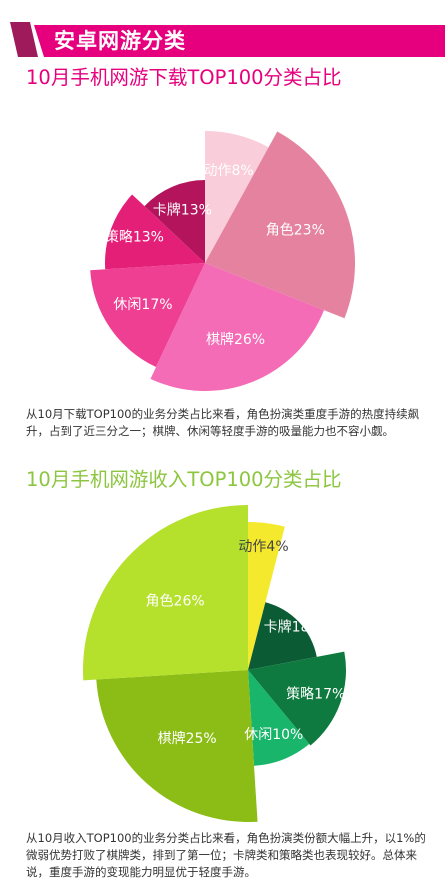 This screenshot has width=448, height=890. Describe the element at coordinates (263, 547) in the screenshot. I see `revenue-slice-label: 动作4%` at that location.